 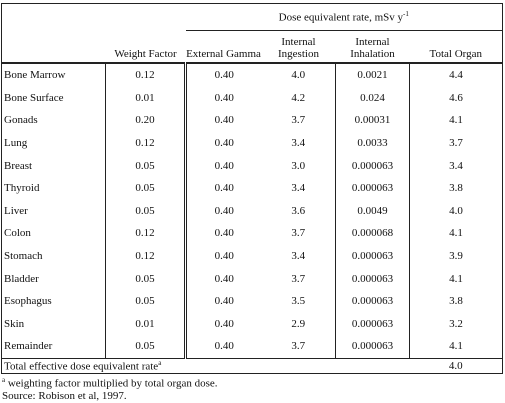 I want to click on header-row: Dose equivalent rate, mSv y-1, so click(x=252, y=17).